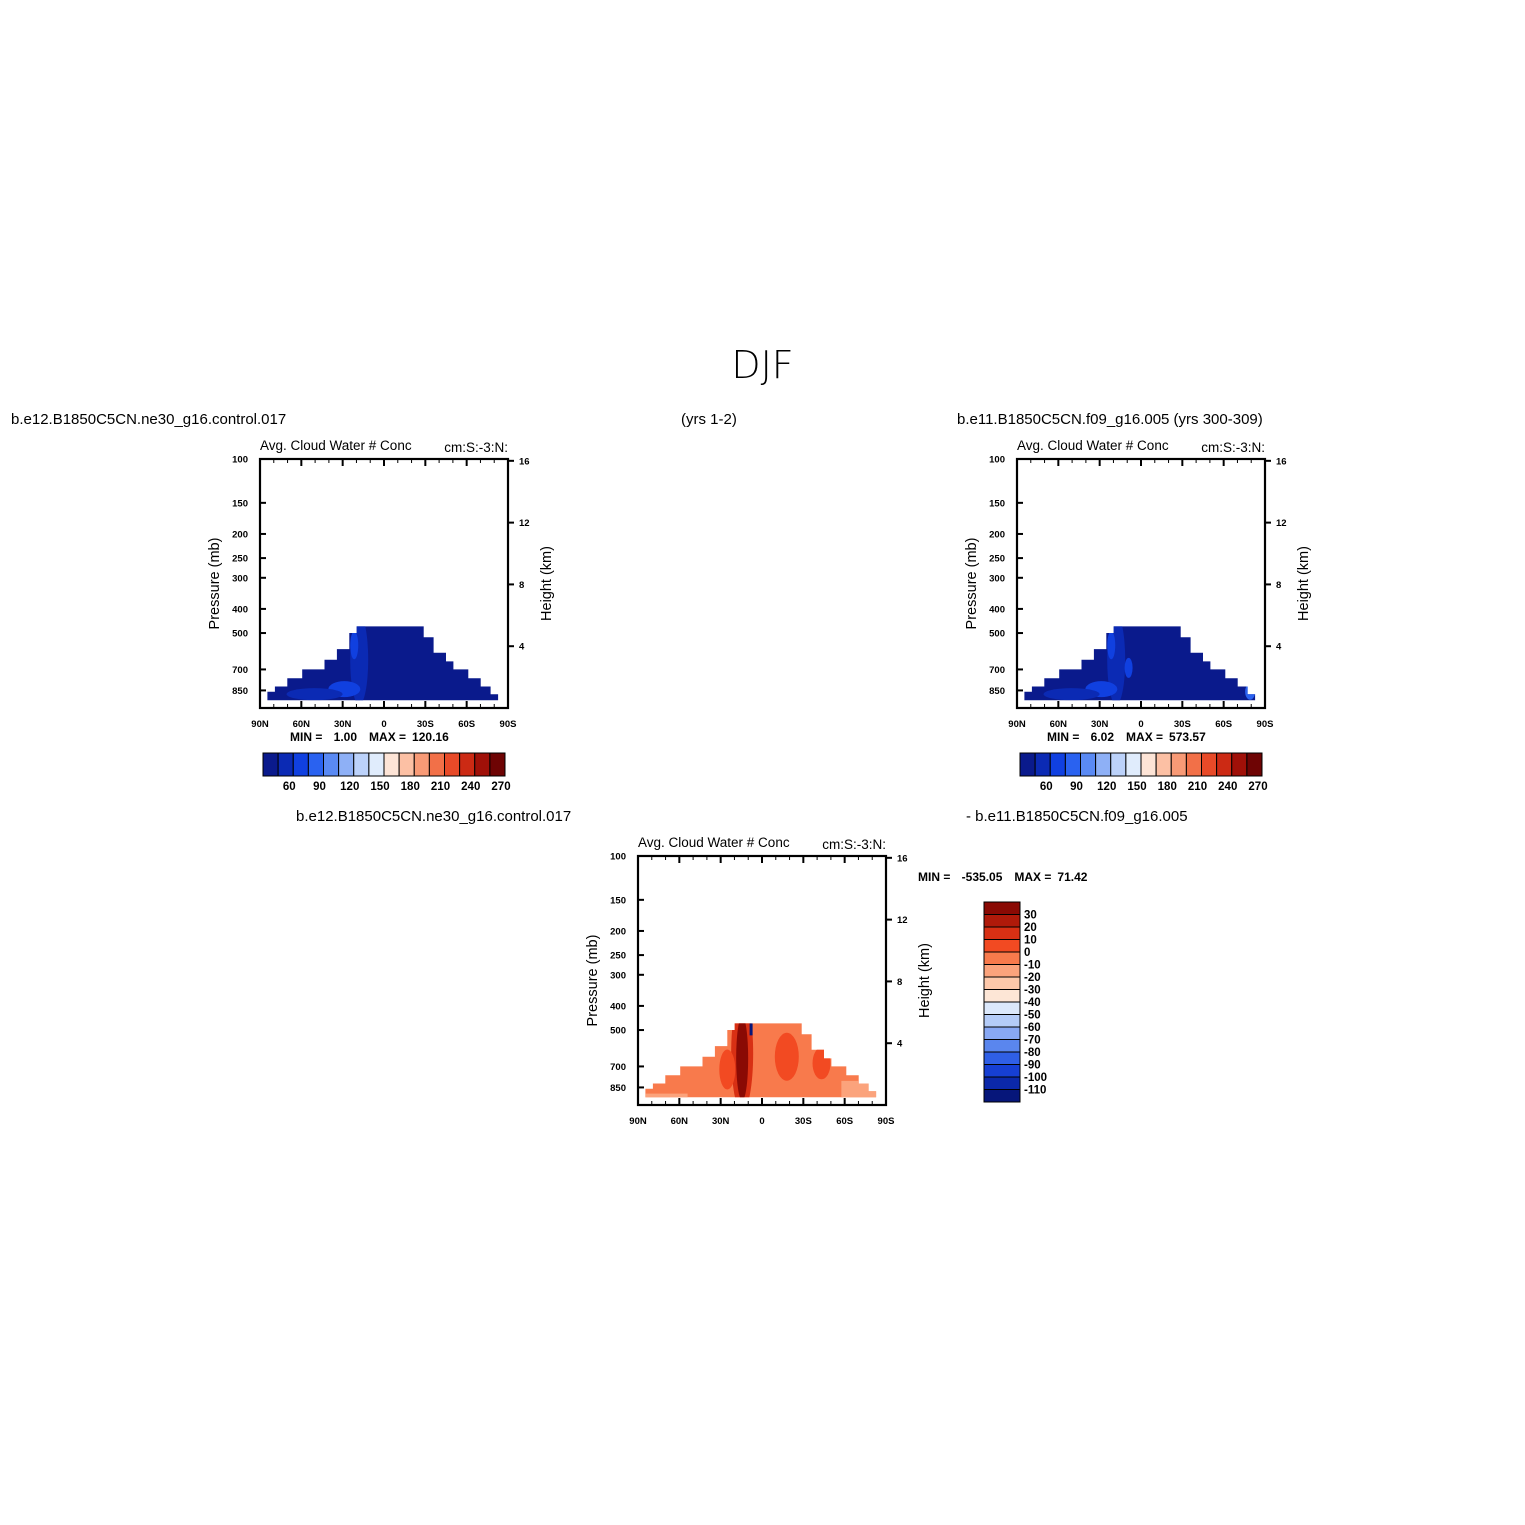 Image resolution: width=1525 pixels, height=1525 pixels. Describe the element at coordinates (524, 461) in the screenshot. I see `height-tick-label: 16` at that location.